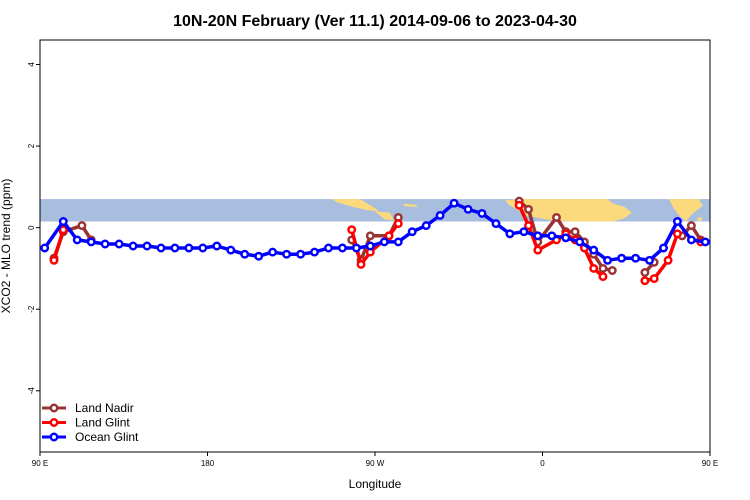 This screenshot has height=500, width=750. Describe the element at coordinates (410, 205) in the screenshot. I see `land-caribbean` at that location.